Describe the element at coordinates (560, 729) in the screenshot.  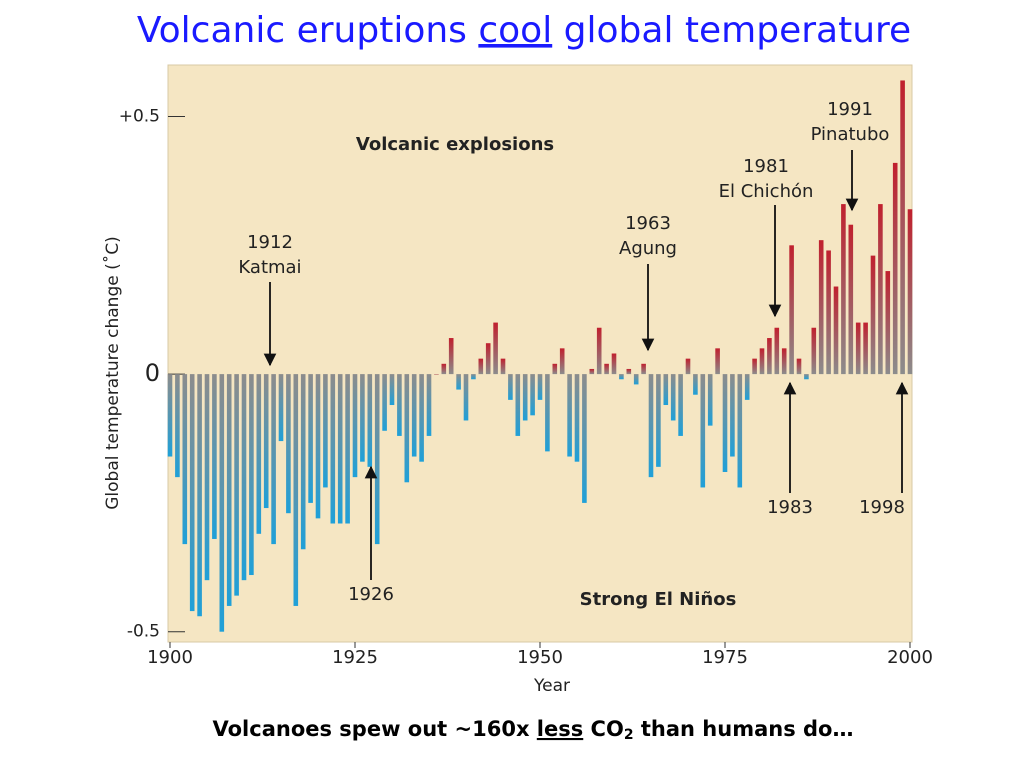
I see `subtitle-part: less` at that location.